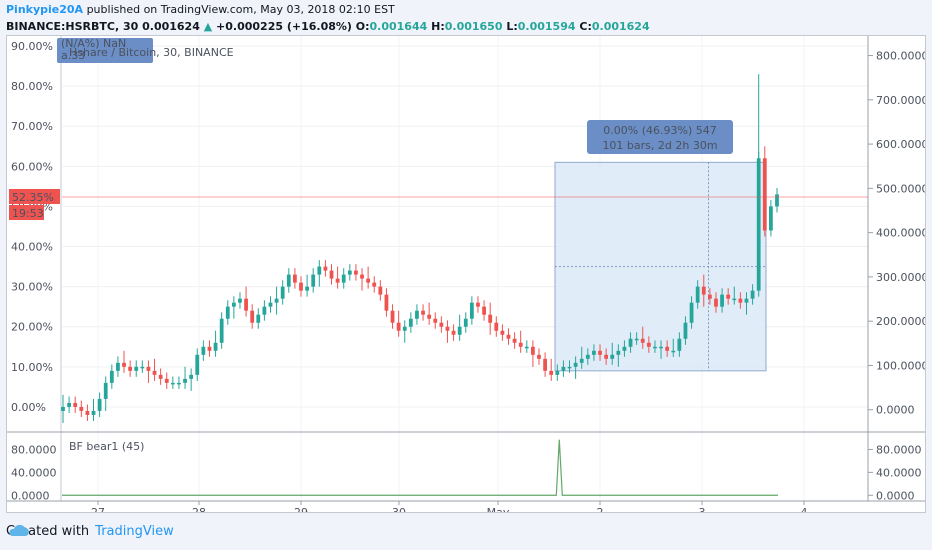  What do you see at coordinates (659, 130) in the screenshot?
I see `measure-label-line1: 0.00% (46.93%) 547` at bounding box center [659, 130].